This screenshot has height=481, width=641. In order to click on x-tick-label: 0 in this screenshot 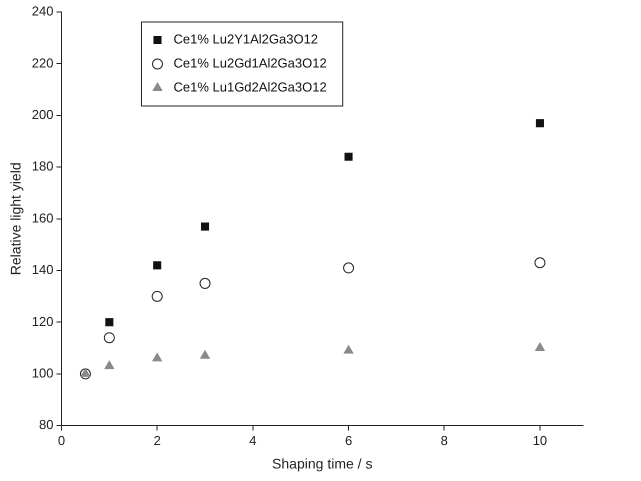, I will do `click(62, 440)`.